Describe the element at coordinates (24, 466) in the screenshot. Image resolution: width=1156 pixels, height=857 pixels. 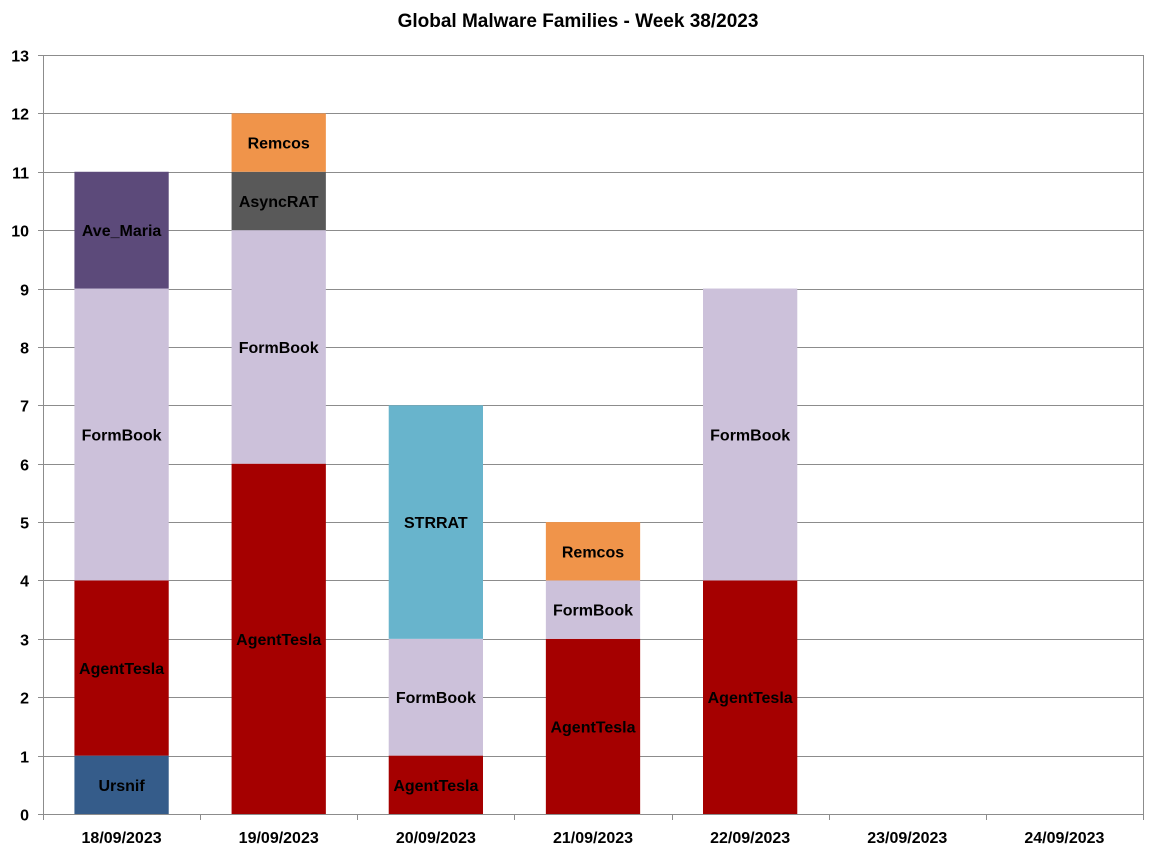
I see `y-tick-label: 6` at that location.